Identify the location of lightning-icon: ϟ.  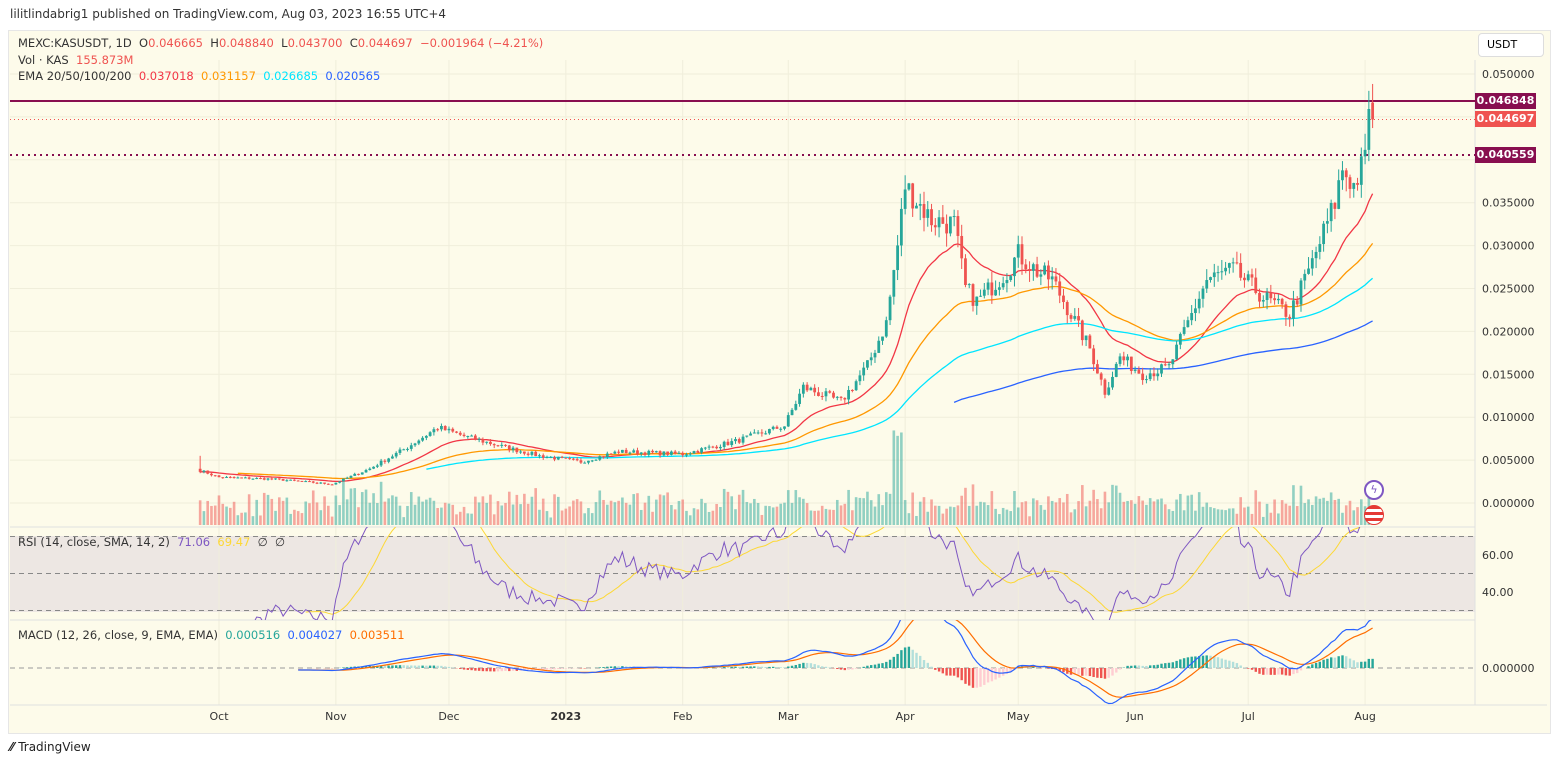
(1374, 490).